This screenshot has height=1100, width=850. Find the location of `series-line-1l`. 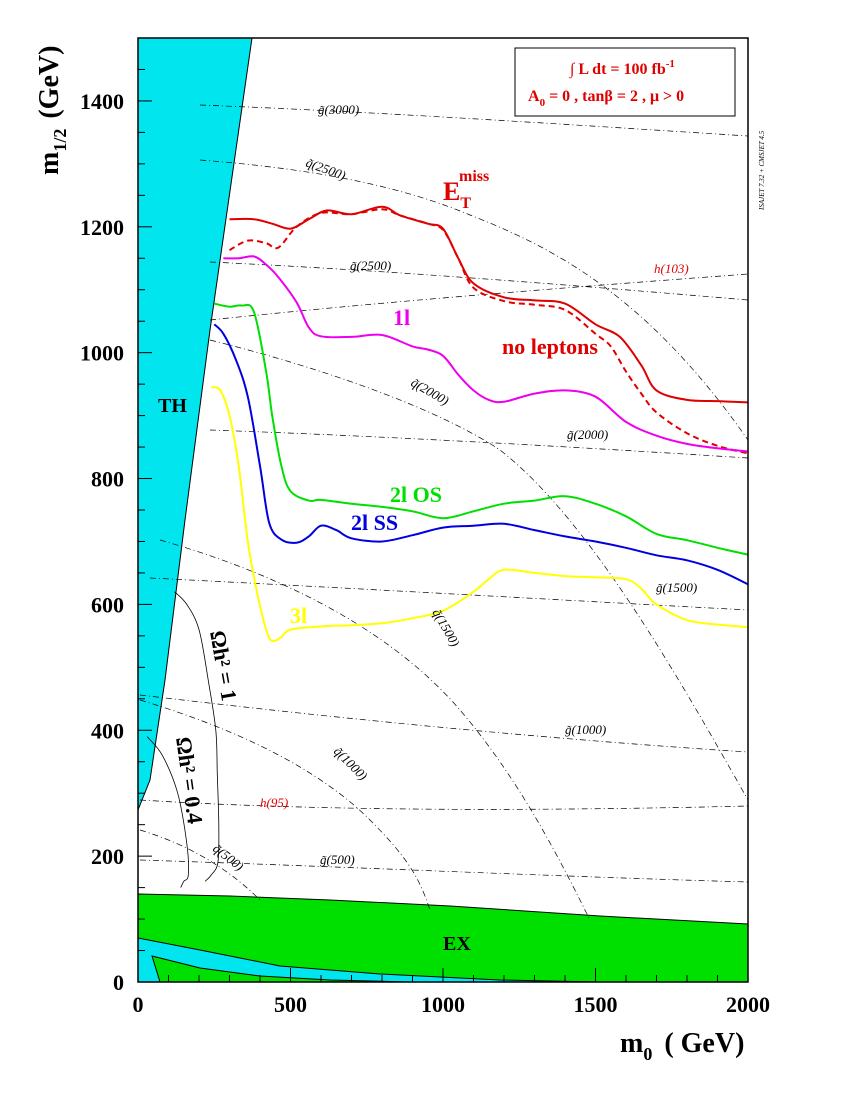

series-line-1l is located at coordinates (485, 354).